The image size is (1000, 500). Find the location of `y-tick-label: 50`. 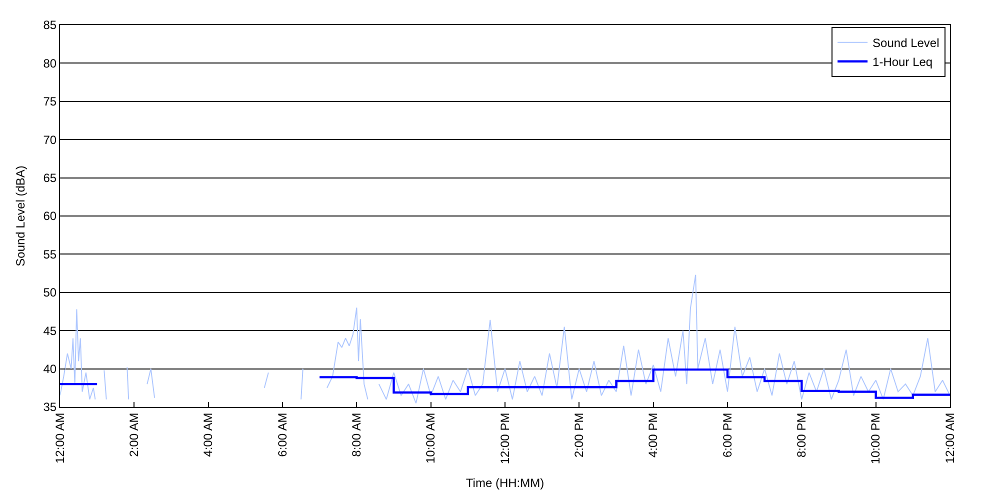

y-tick-label: 50 is located at coordinates (50, 293).